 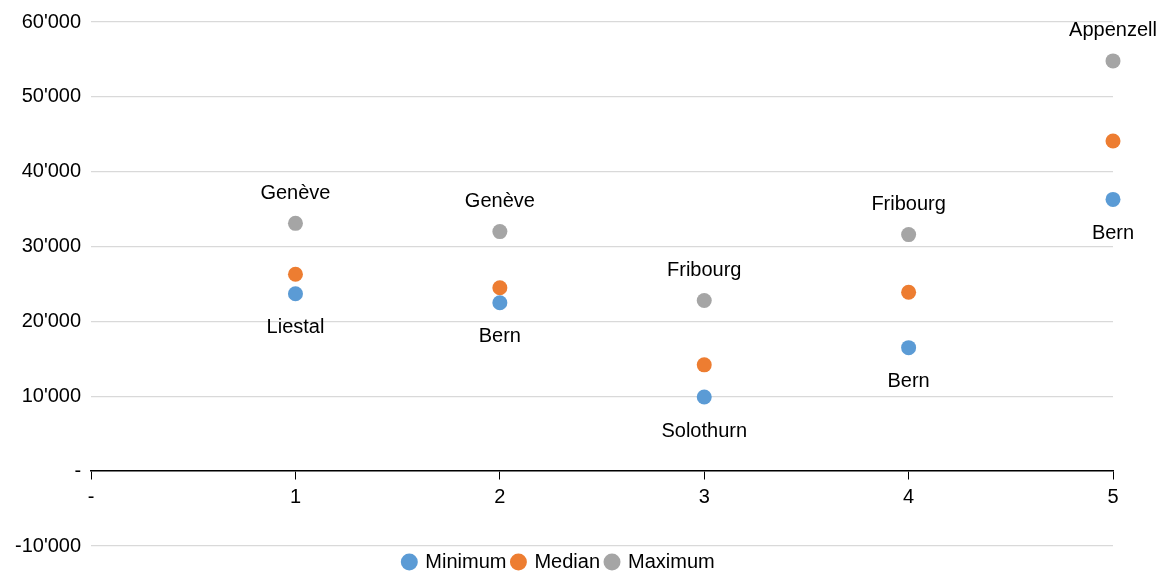 What do you see at coordinates (466, 560) in the screenshot?
I see `legend-label: Minimum` at bounding box center [466, 560].